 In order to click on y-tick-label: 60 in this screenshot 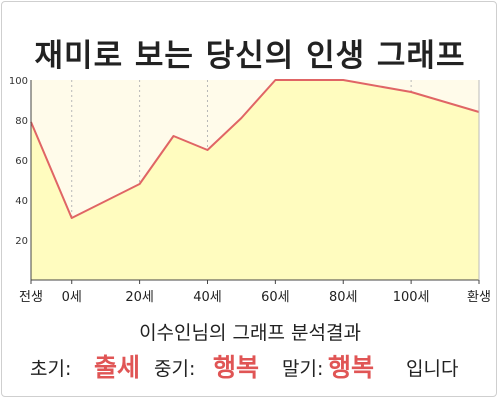, I will do `click(21, 161)`.